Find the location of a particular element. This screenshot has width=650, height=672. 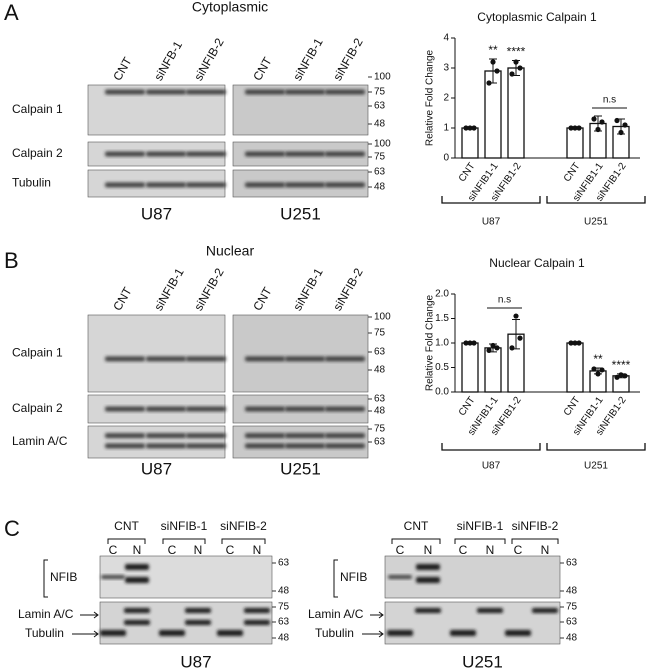

lane-bracket is located at coordinates (535, 541).